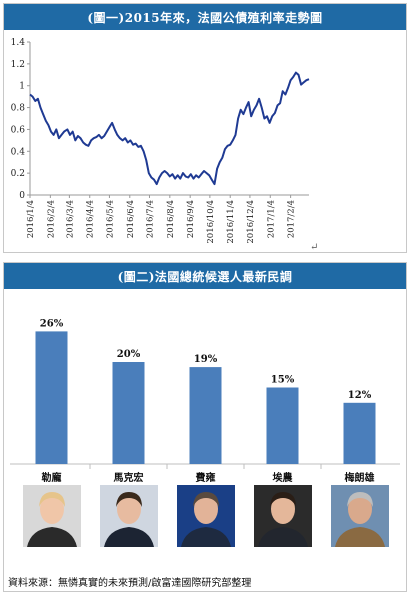  Describe the element at coordinates (206, 359) in the screenshot. I see `bar-value-label: 19%` at that location.